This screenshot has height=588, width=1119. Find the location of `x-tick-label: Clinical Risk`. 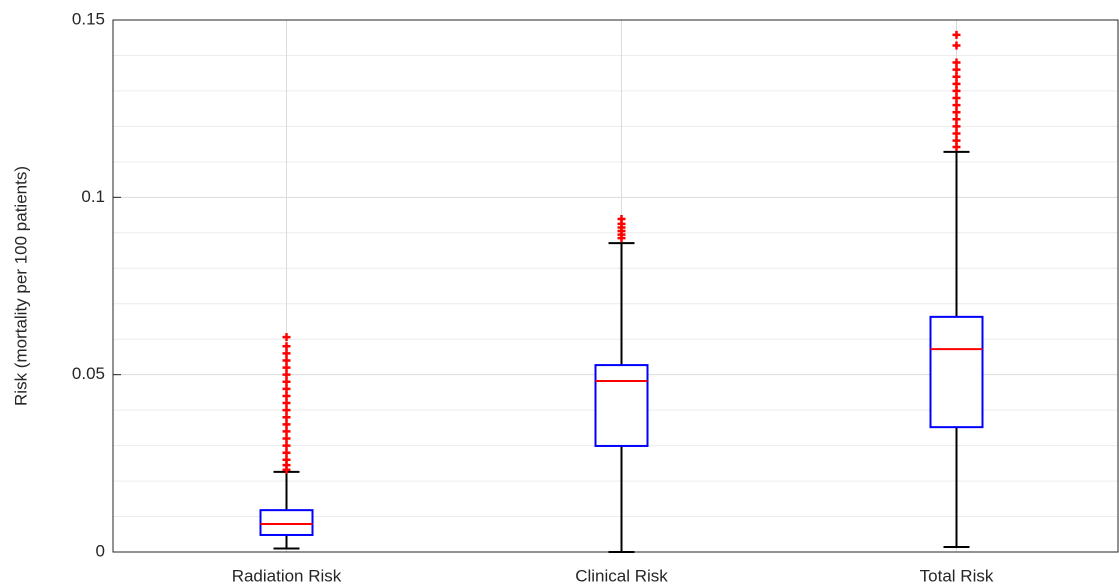

x-tick-label: Clinical Risk is located at coordinates (621, 575).